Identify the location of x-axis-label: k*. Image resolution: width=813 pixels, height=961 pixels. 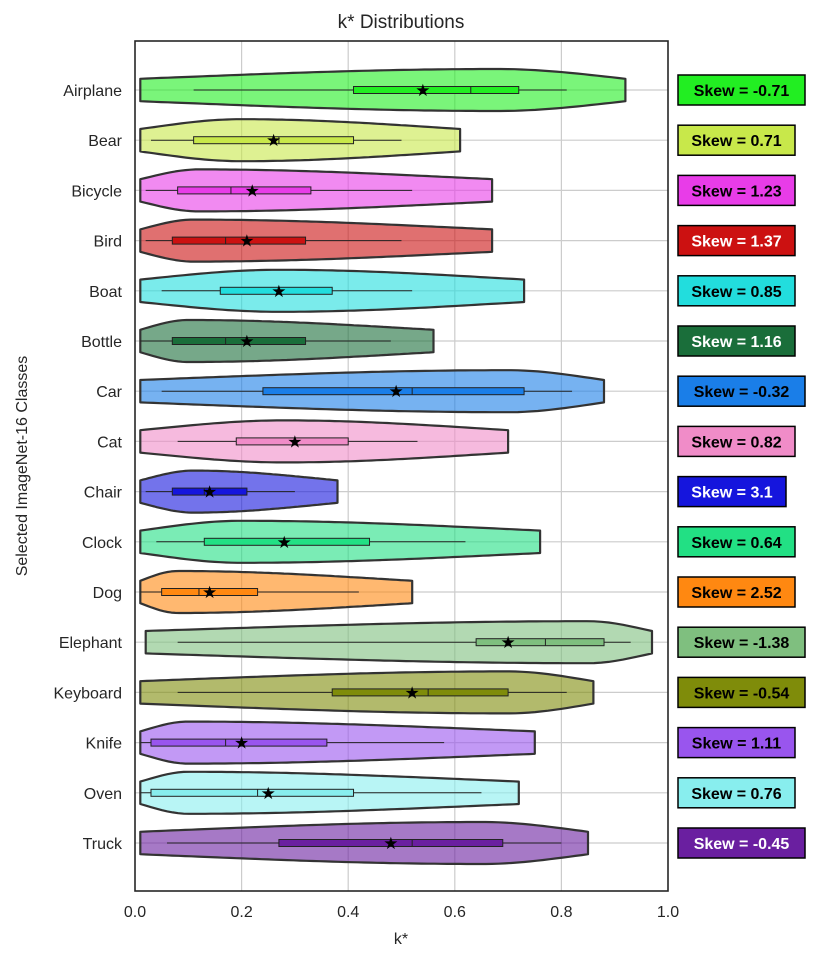
(401, 939).